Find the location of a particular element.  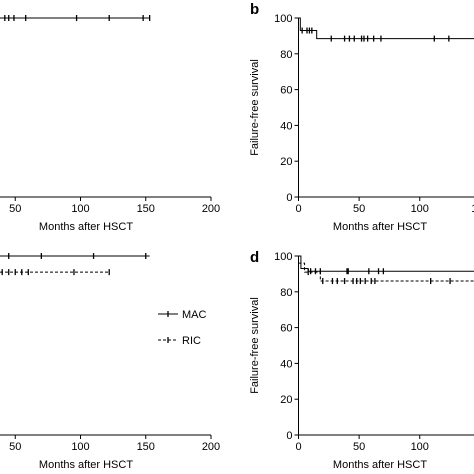

legend: MAC RIC is located at coordinates (182, 328).